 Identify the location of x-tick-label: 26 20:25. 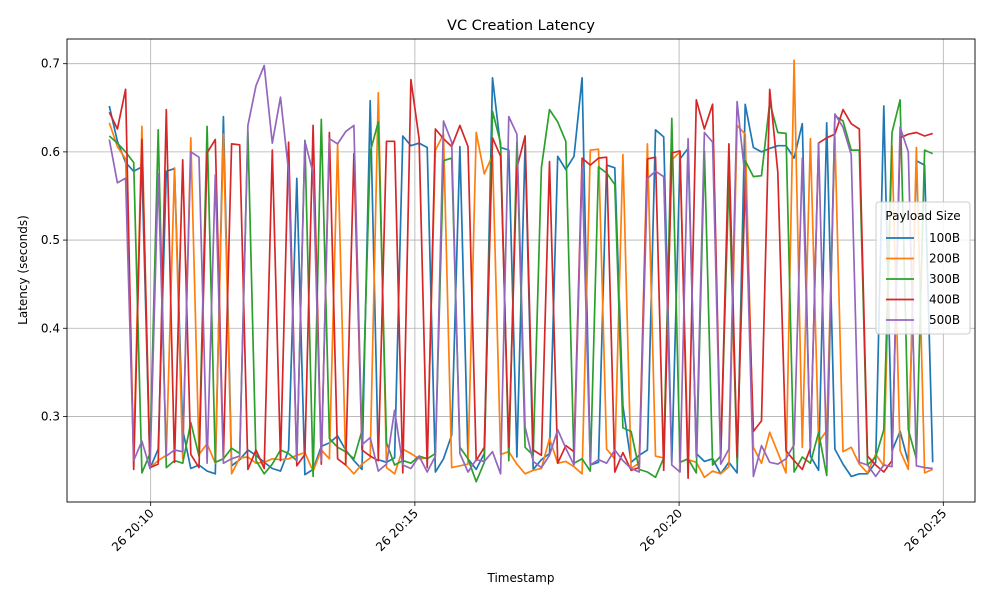
(926, 530).